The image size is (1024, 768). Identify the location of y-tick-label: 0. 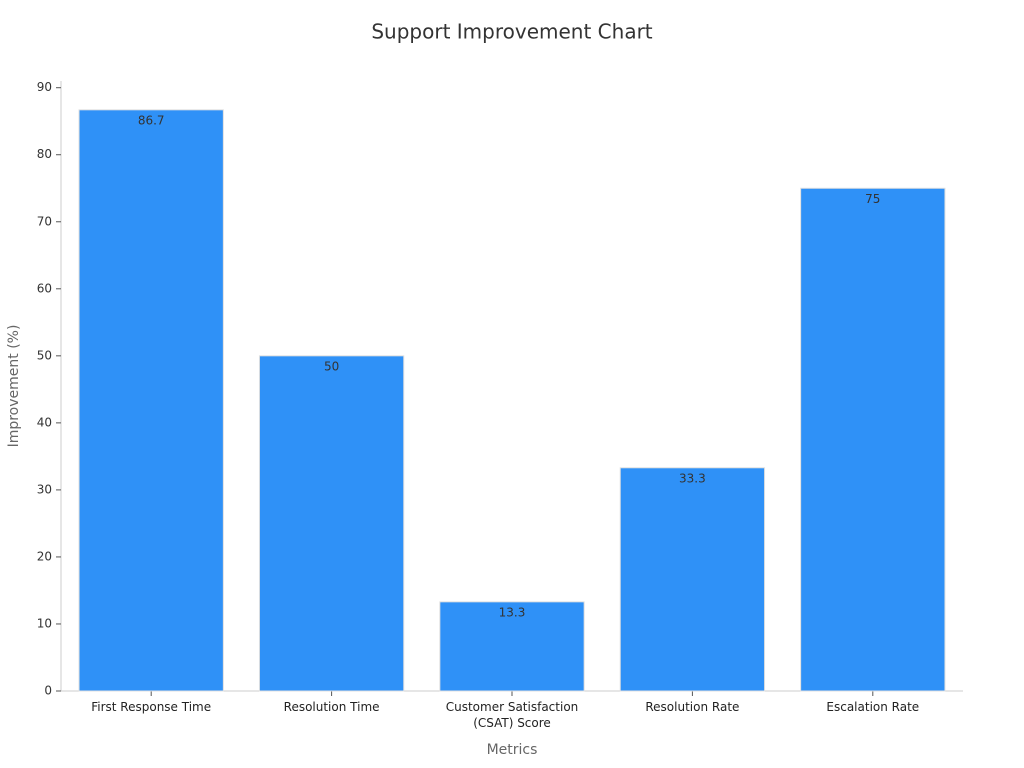
(48, 691).